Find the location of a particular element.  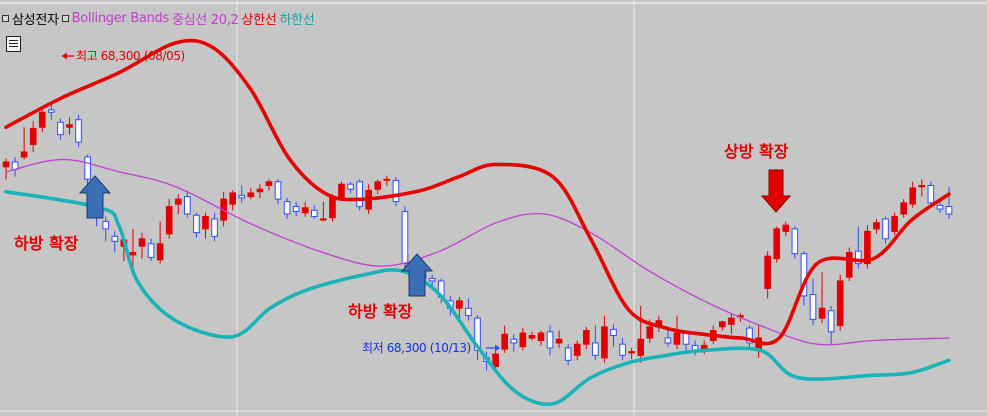

pointer-right-icon is located at coordinates (493, 348).